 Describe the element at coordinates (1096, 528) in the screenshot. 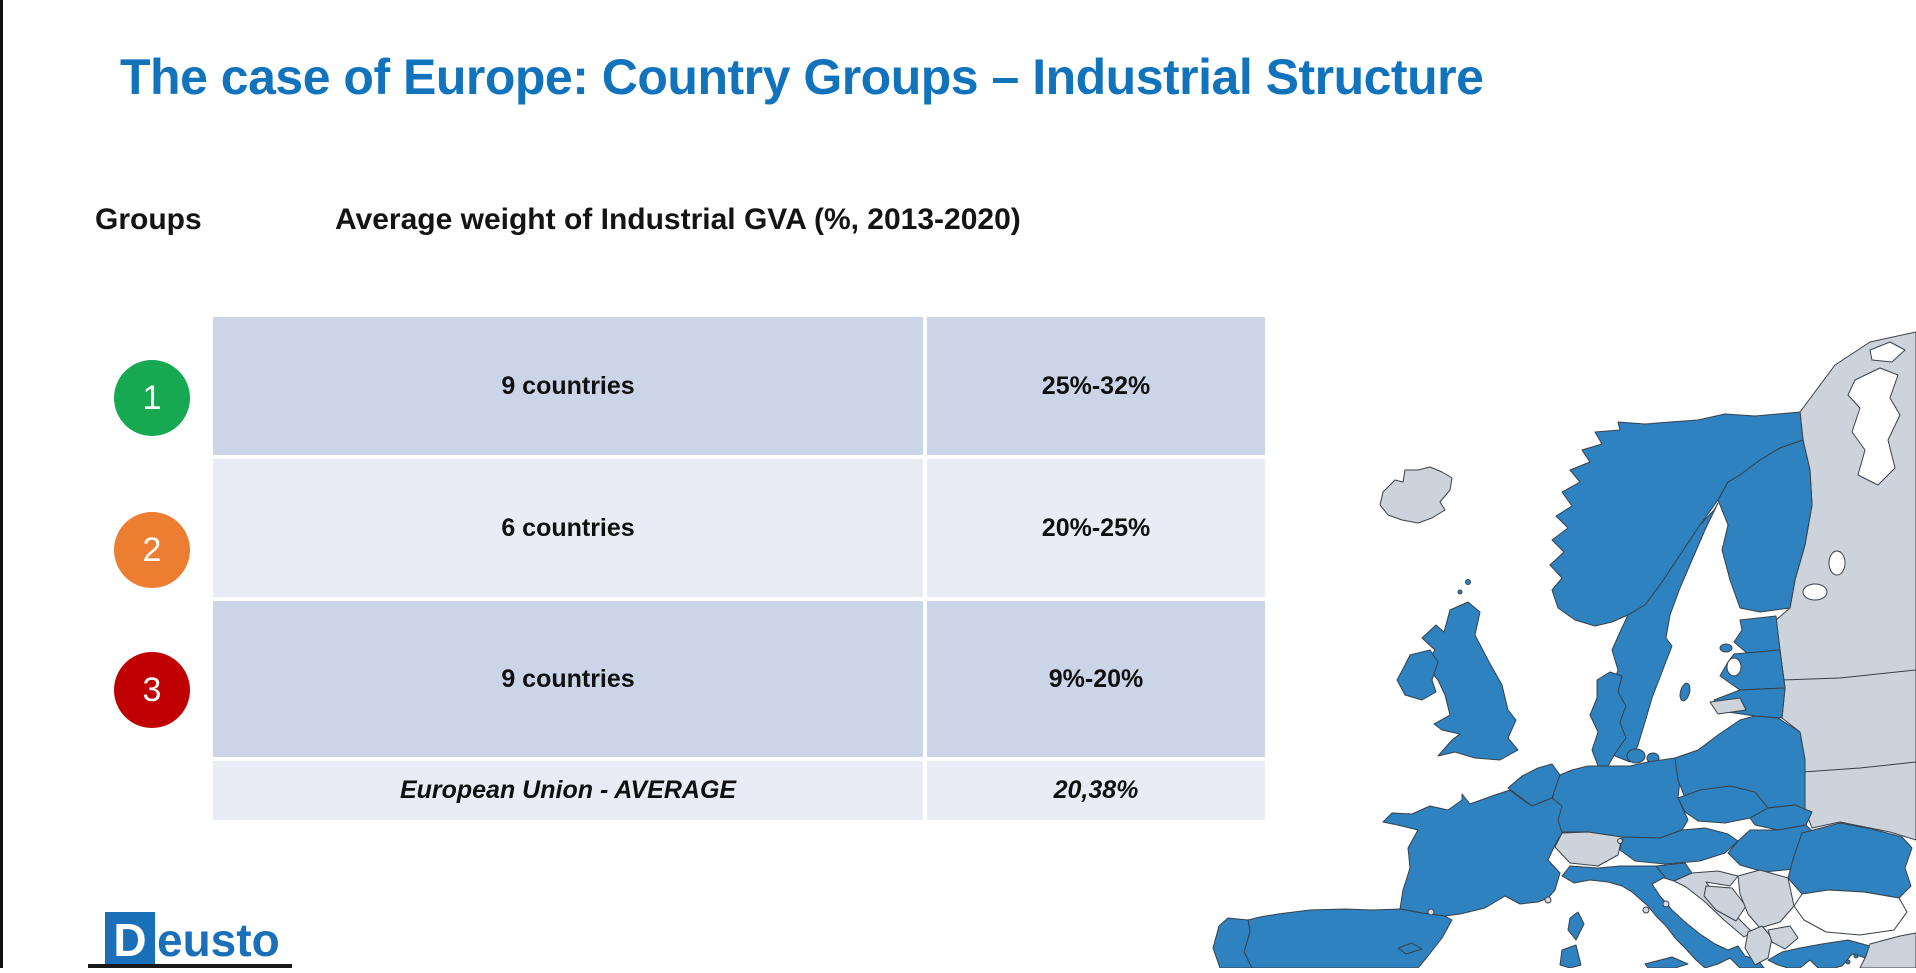

I see `table-row-2-range-cell: 20%-25%` at that location.